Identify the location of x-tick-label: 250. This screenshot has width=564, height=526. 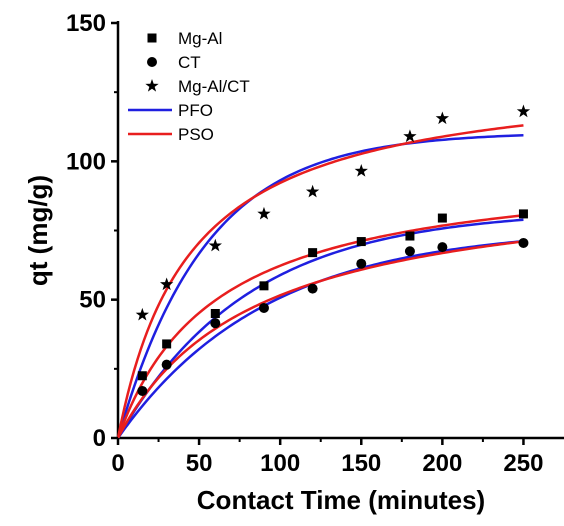
(523, 463).